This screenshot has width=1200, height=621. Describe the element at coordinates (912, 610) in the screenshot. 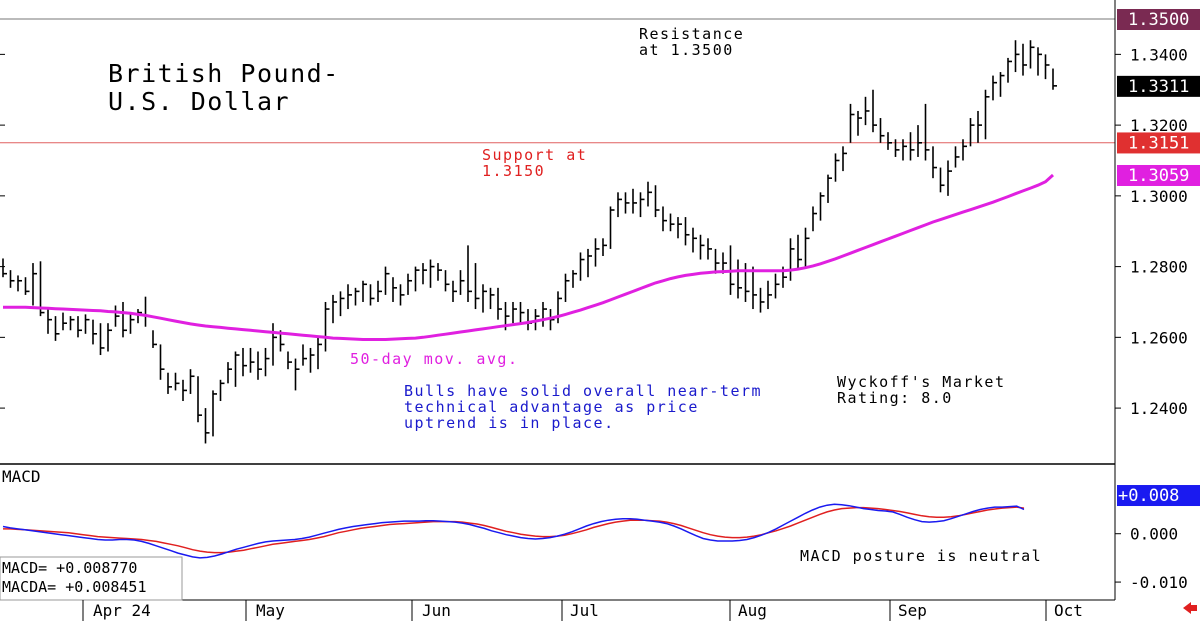

I see `x-tick-label: Sep` at that location.